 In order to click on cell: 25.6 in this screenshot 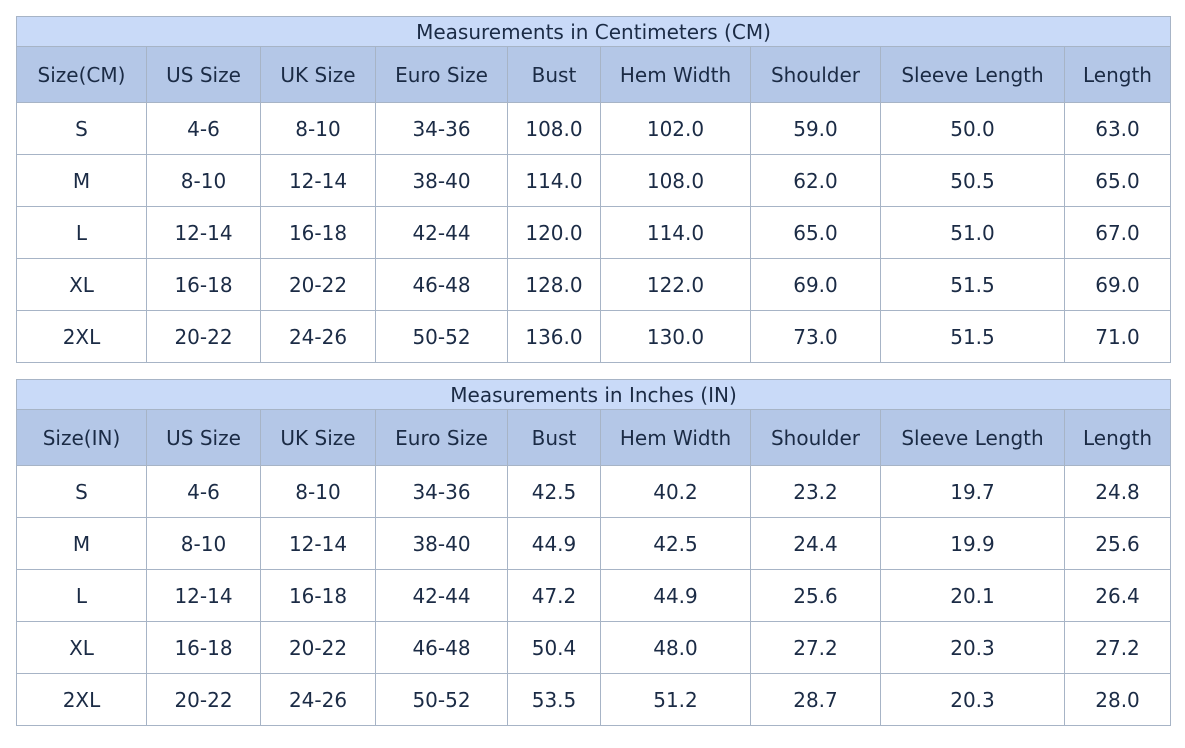, I will do `click(815, 595)`.